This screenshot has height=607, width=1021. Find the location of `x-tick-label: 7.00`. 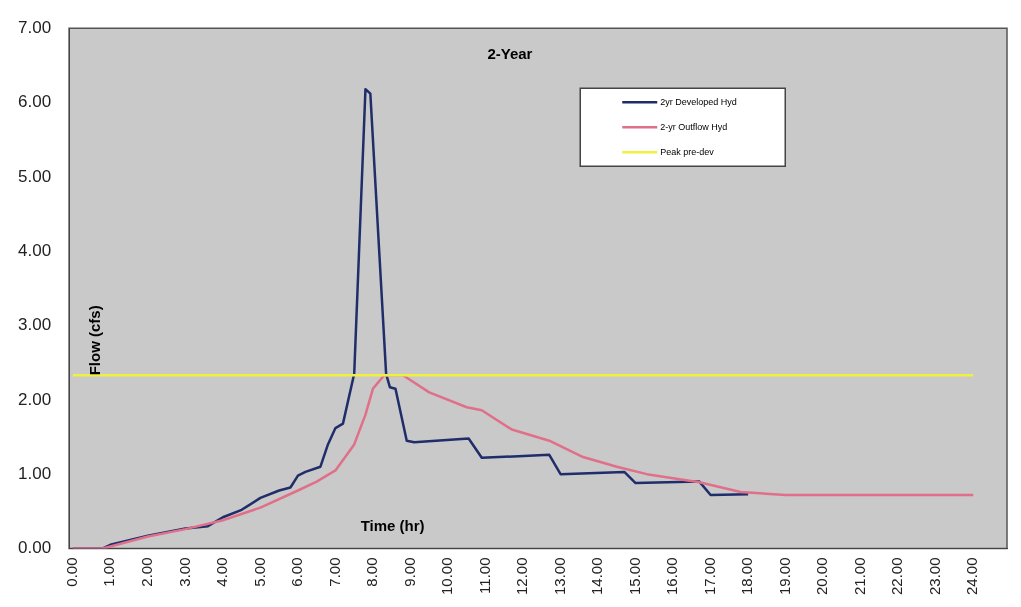

x-tick-label: 7.00 is located at coordinates (334, 572).